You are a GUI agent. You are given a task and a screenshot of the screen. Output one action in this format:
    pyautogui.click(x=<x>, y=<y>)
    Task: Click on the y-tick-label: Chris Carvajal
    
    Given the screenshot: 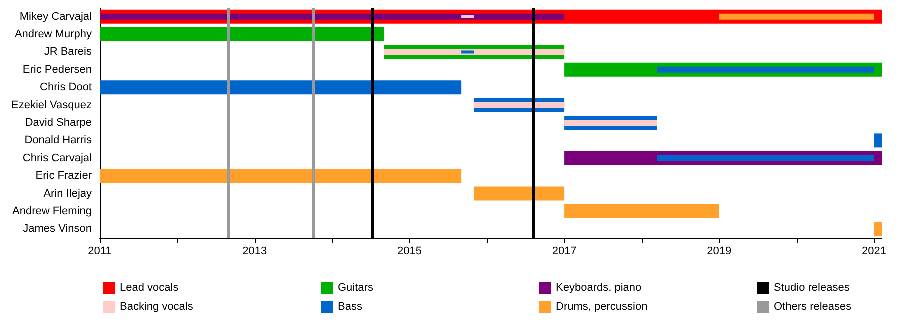 What is the action you would take?
    pyautogui.click(x=57, y=158)
    